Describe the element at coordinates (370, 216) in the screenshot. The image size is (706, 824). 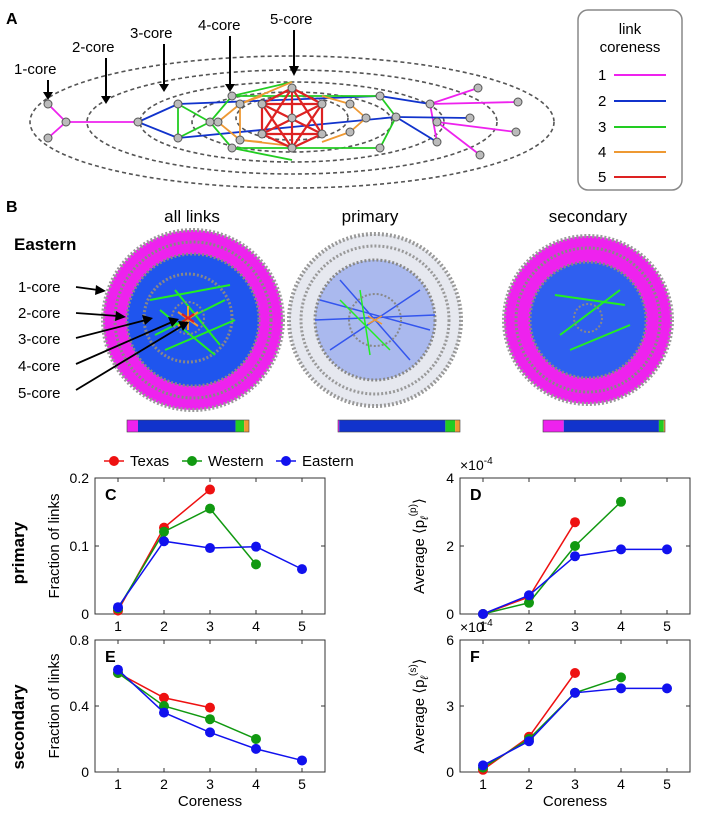
I see `column-title-primary: primary` at that location.